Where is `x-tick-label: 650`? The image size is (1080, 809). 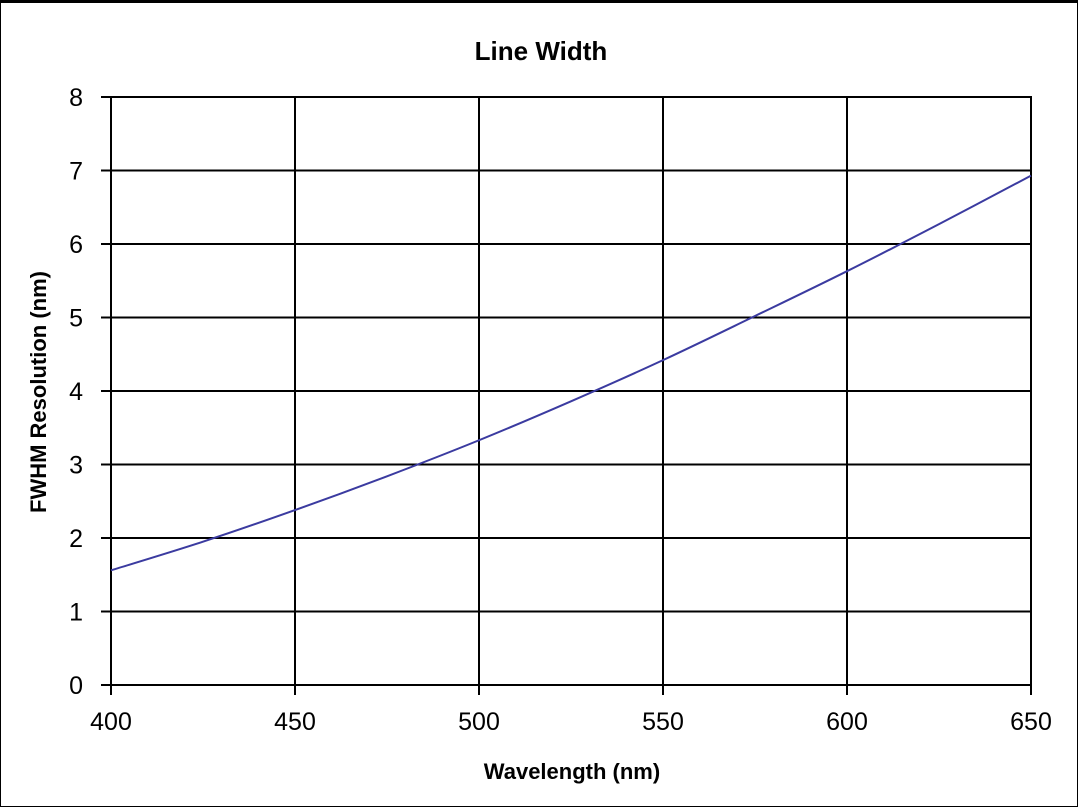
x-tick-label: 650 is located at coordinates (1031, 722).